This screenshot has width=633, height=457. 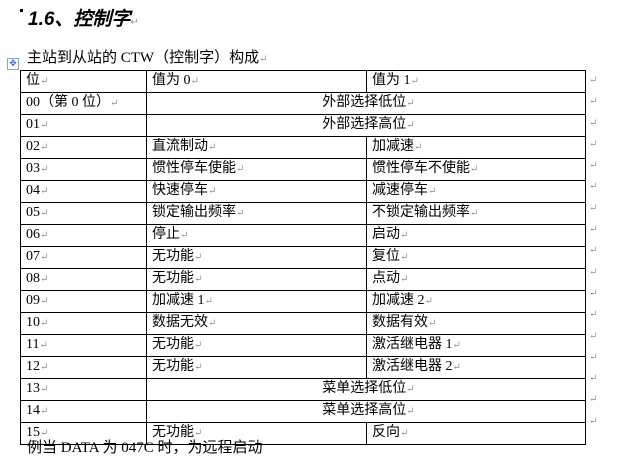 I want to click on table-row: 02↵ 直流制动↵ 加减速↵, so click(x=303, y=147).